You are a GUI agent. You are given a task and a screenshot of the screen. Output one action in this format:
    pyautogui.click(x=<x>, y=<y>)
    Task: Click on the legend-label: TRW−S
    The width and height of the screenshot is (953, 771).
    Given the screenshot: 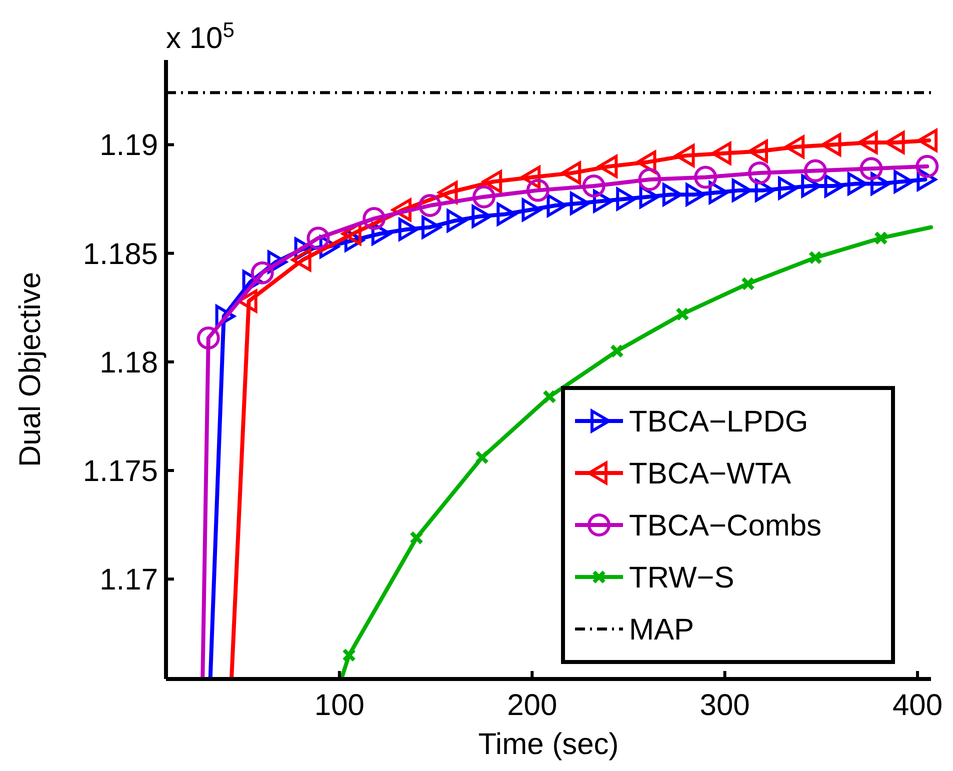 What is the action you would take?
    pyautogui.click(x=681, y=578)
    